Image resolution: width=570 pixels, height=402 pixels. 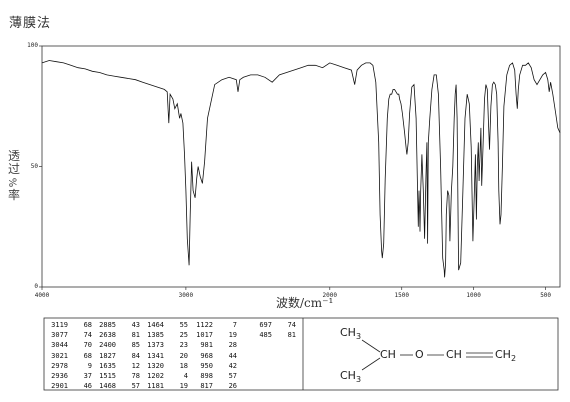 I want to click on y-axis-label-char: 过, so click(x=13, y=169).